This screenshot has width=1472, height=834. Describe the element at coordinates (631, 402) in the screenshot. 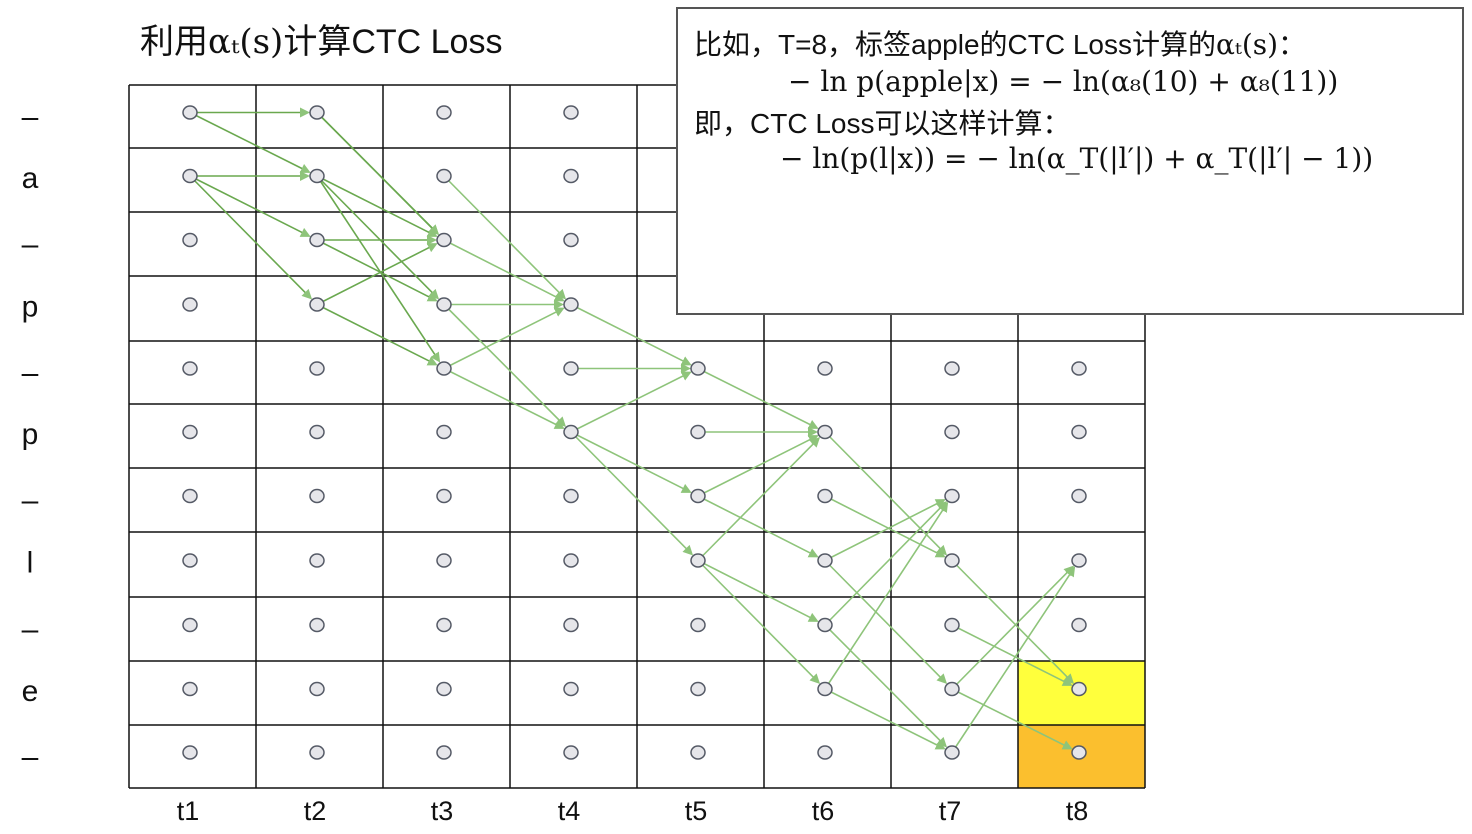

I see `arrow-t4-s5-to-s4` at that location.